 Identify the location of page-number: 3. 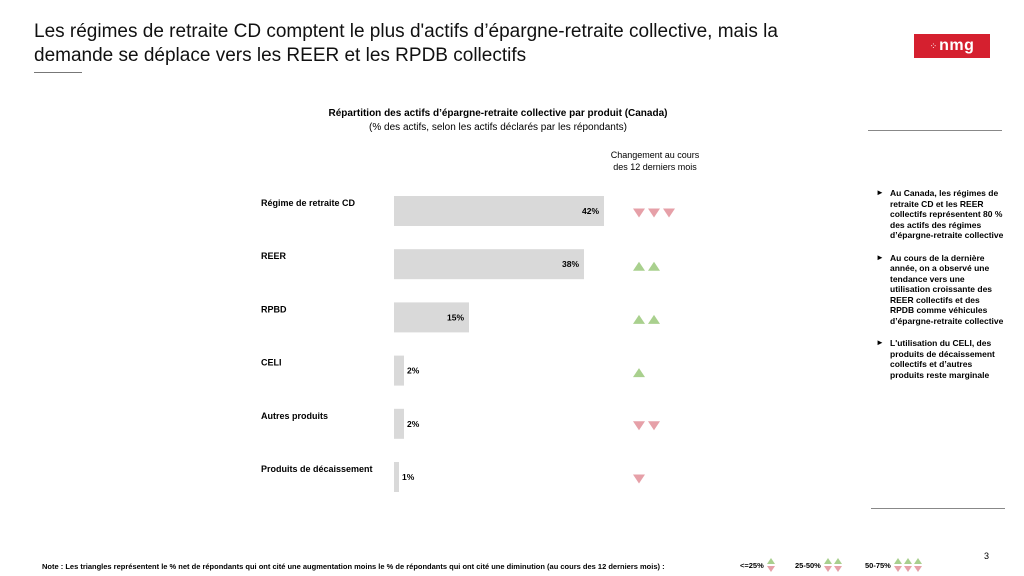
(987, 556).